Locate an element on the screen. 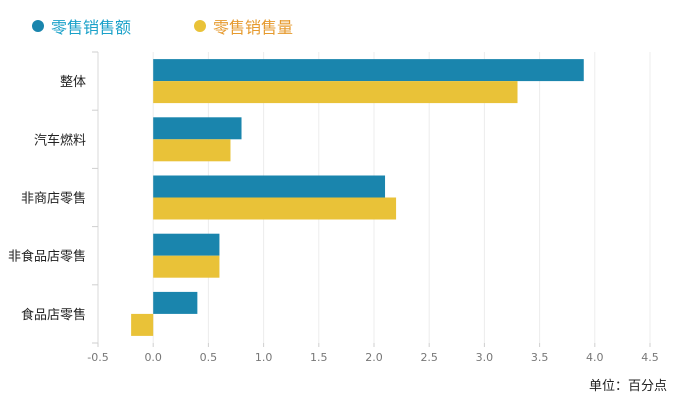 This screenshot has height=401, width=679. legend-item-sales-volume: 零售销售量 is located at coordinates (243, 26).